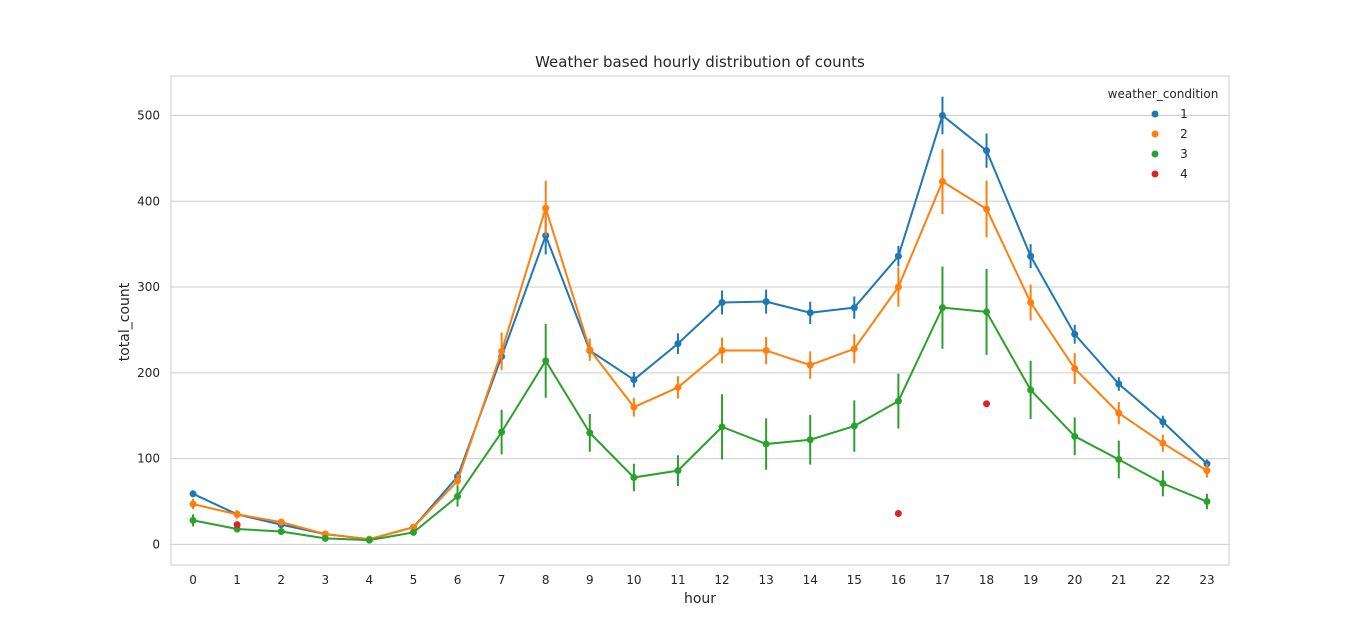  Describe the element at coordinates (502, 580) in the screenshot. I see `x-tick-label: 7` at that location.